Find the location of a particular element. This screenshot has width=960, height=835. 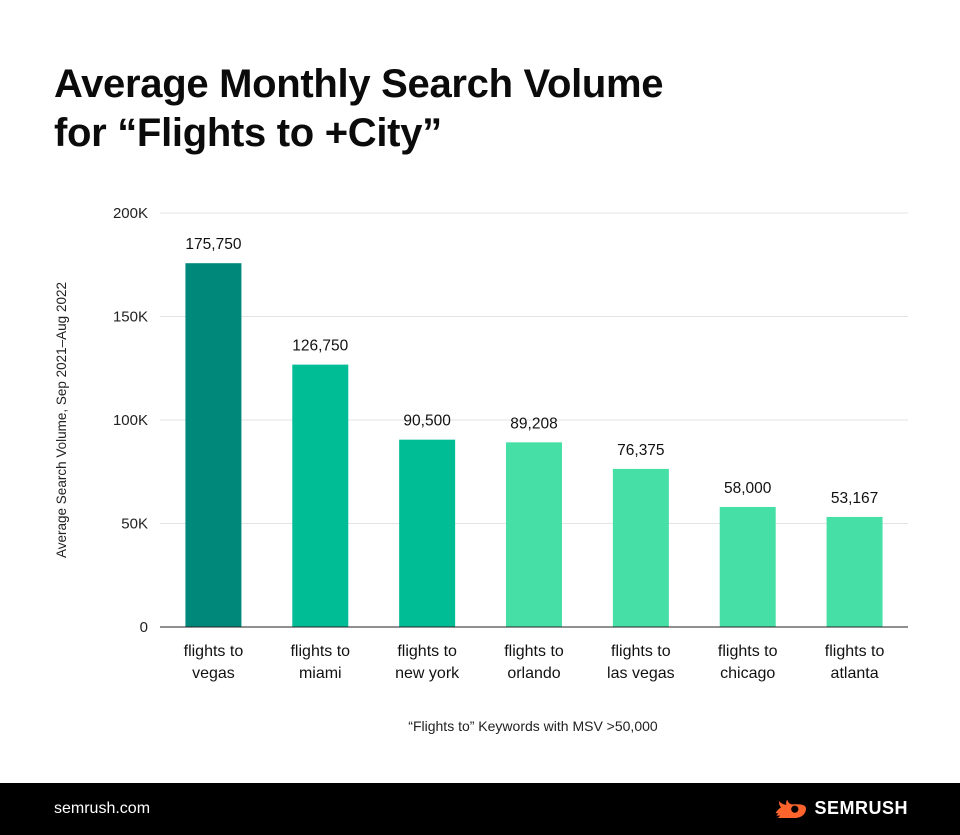

x-axis-title: “Flights to” Keywords with MSV >50,000 is located at coordinates (533, 726).